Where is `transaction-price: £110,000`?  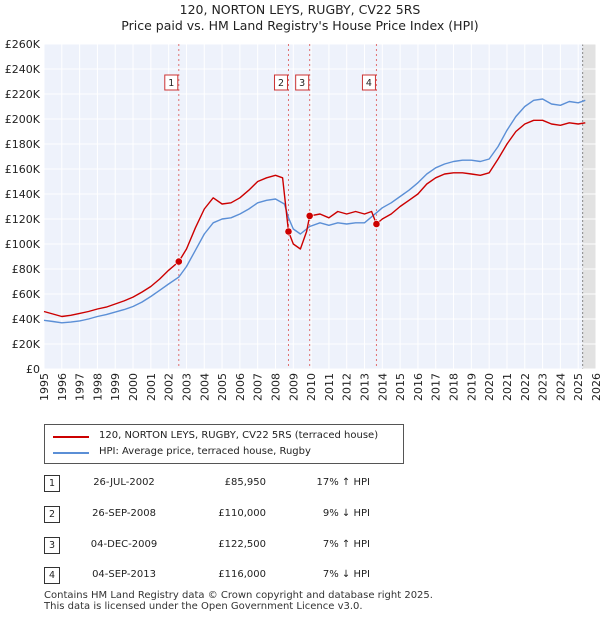
transaction-price: £110,000 is located at coordinates (242, 513).